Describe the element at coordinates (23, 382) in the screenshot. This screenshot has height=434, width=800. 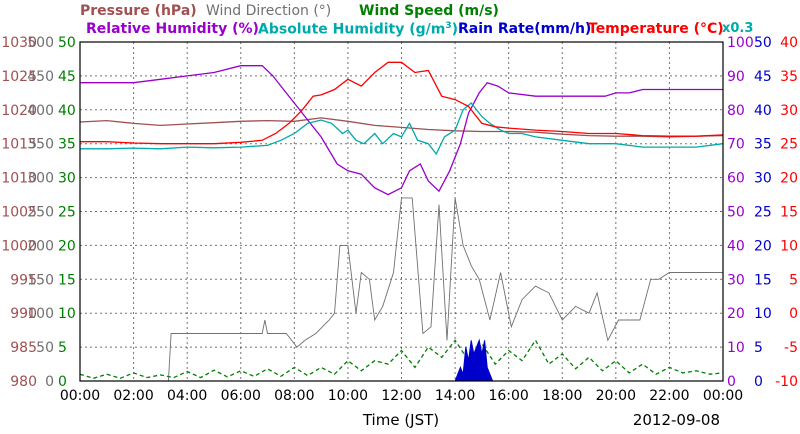
I see `y-tick-pressure: 980` at that location.